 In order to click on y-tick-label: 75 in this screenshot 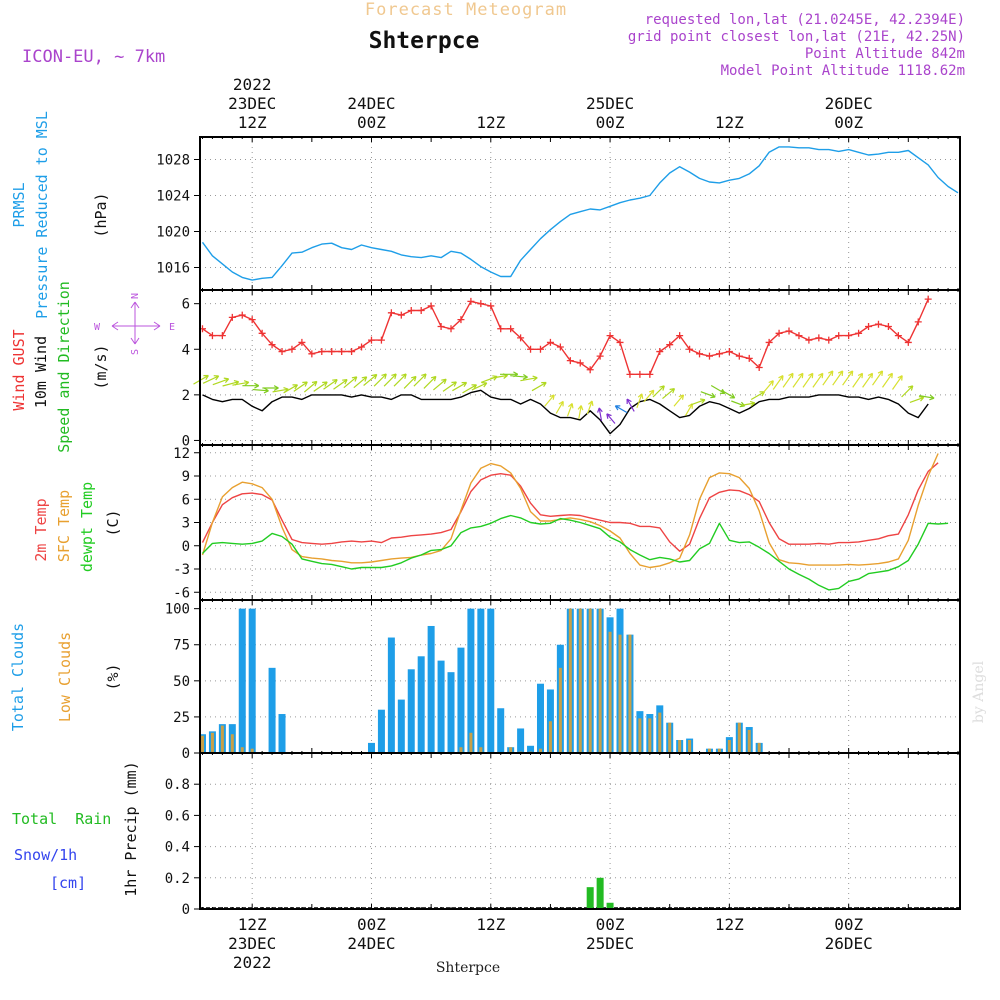, I will do `click(181, 646)`.